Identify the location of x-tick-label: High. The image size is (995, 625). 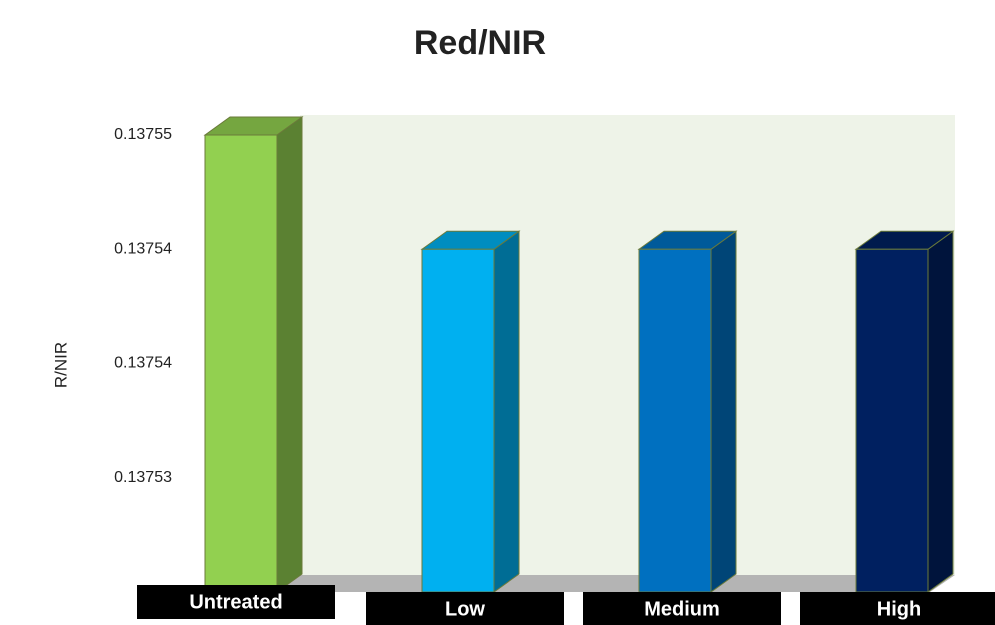
(899, 609).